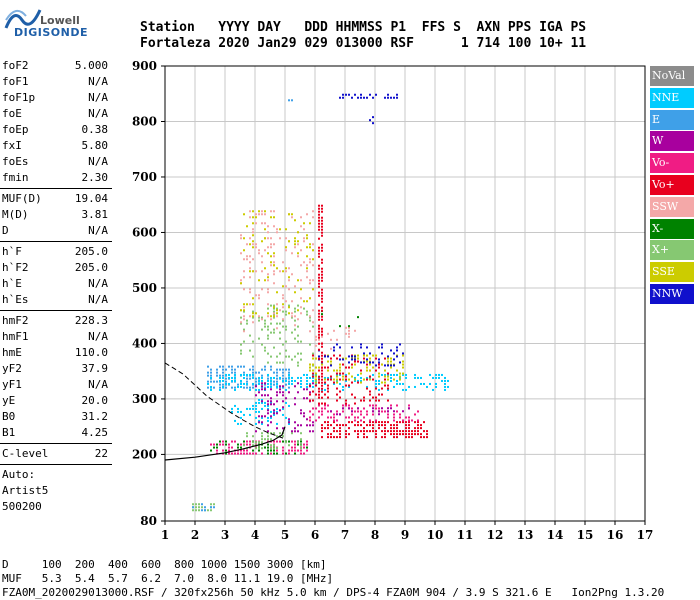 The height and width of the screenshot is (600, 700). What do you see at coordinates (9, 432) in the screenshot?
I see `param-name: B1` at bounding box center [9, 432].